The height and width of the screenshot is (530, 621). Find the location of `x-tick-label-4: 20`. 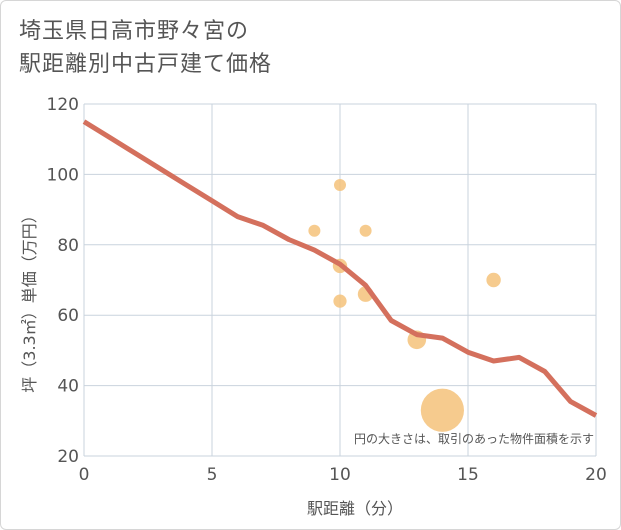

x-tick-label-4: 20 is located at coordinates (596, 475).